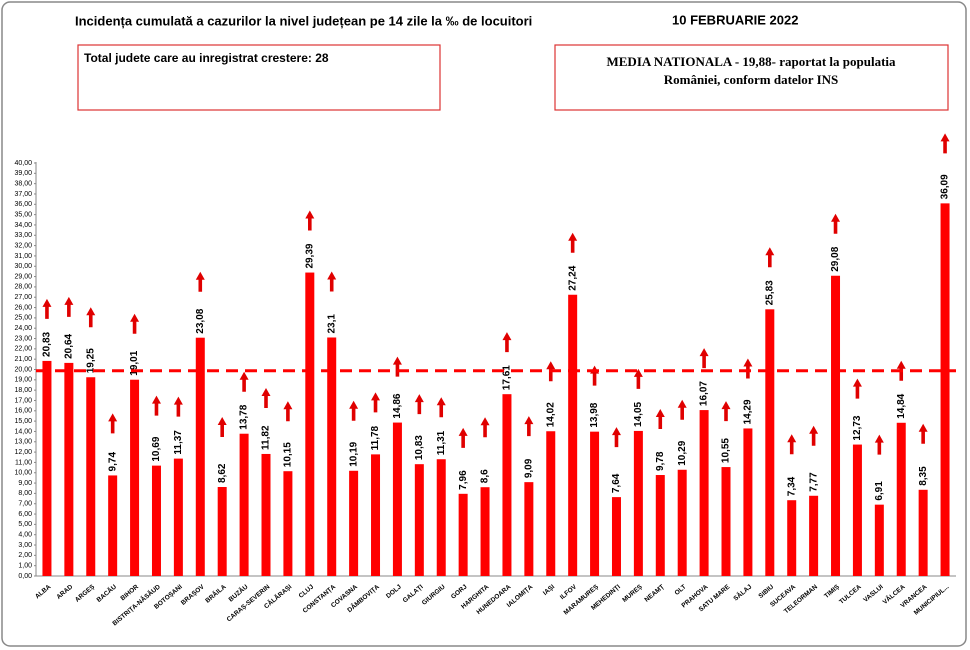 The height and width of the screenshot is (650, 970). I want to click on y-tick-label: 30,00, so click(23, 266).